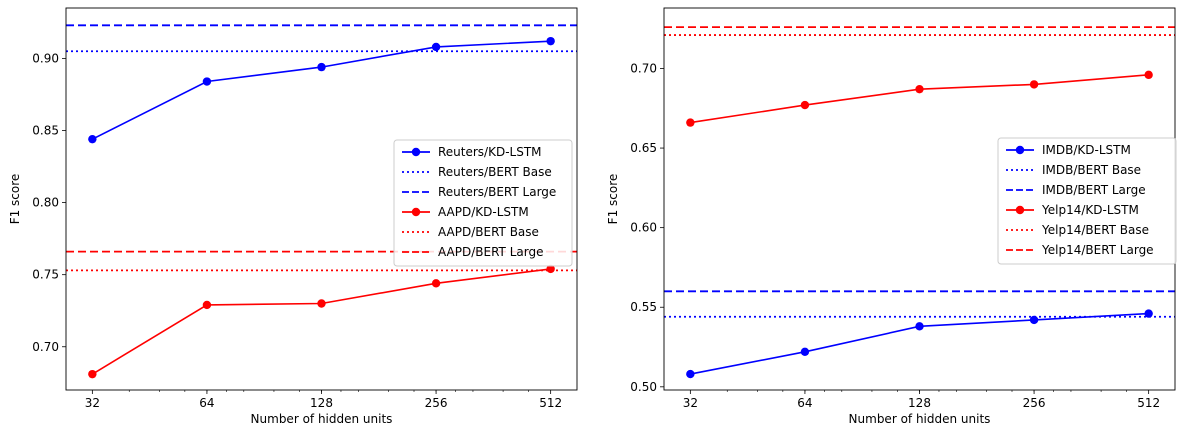 The height and width of the screenshot is (428, 1178). I want to click on legend-label: Reuters/KD-LSTM, so click(490, 152).